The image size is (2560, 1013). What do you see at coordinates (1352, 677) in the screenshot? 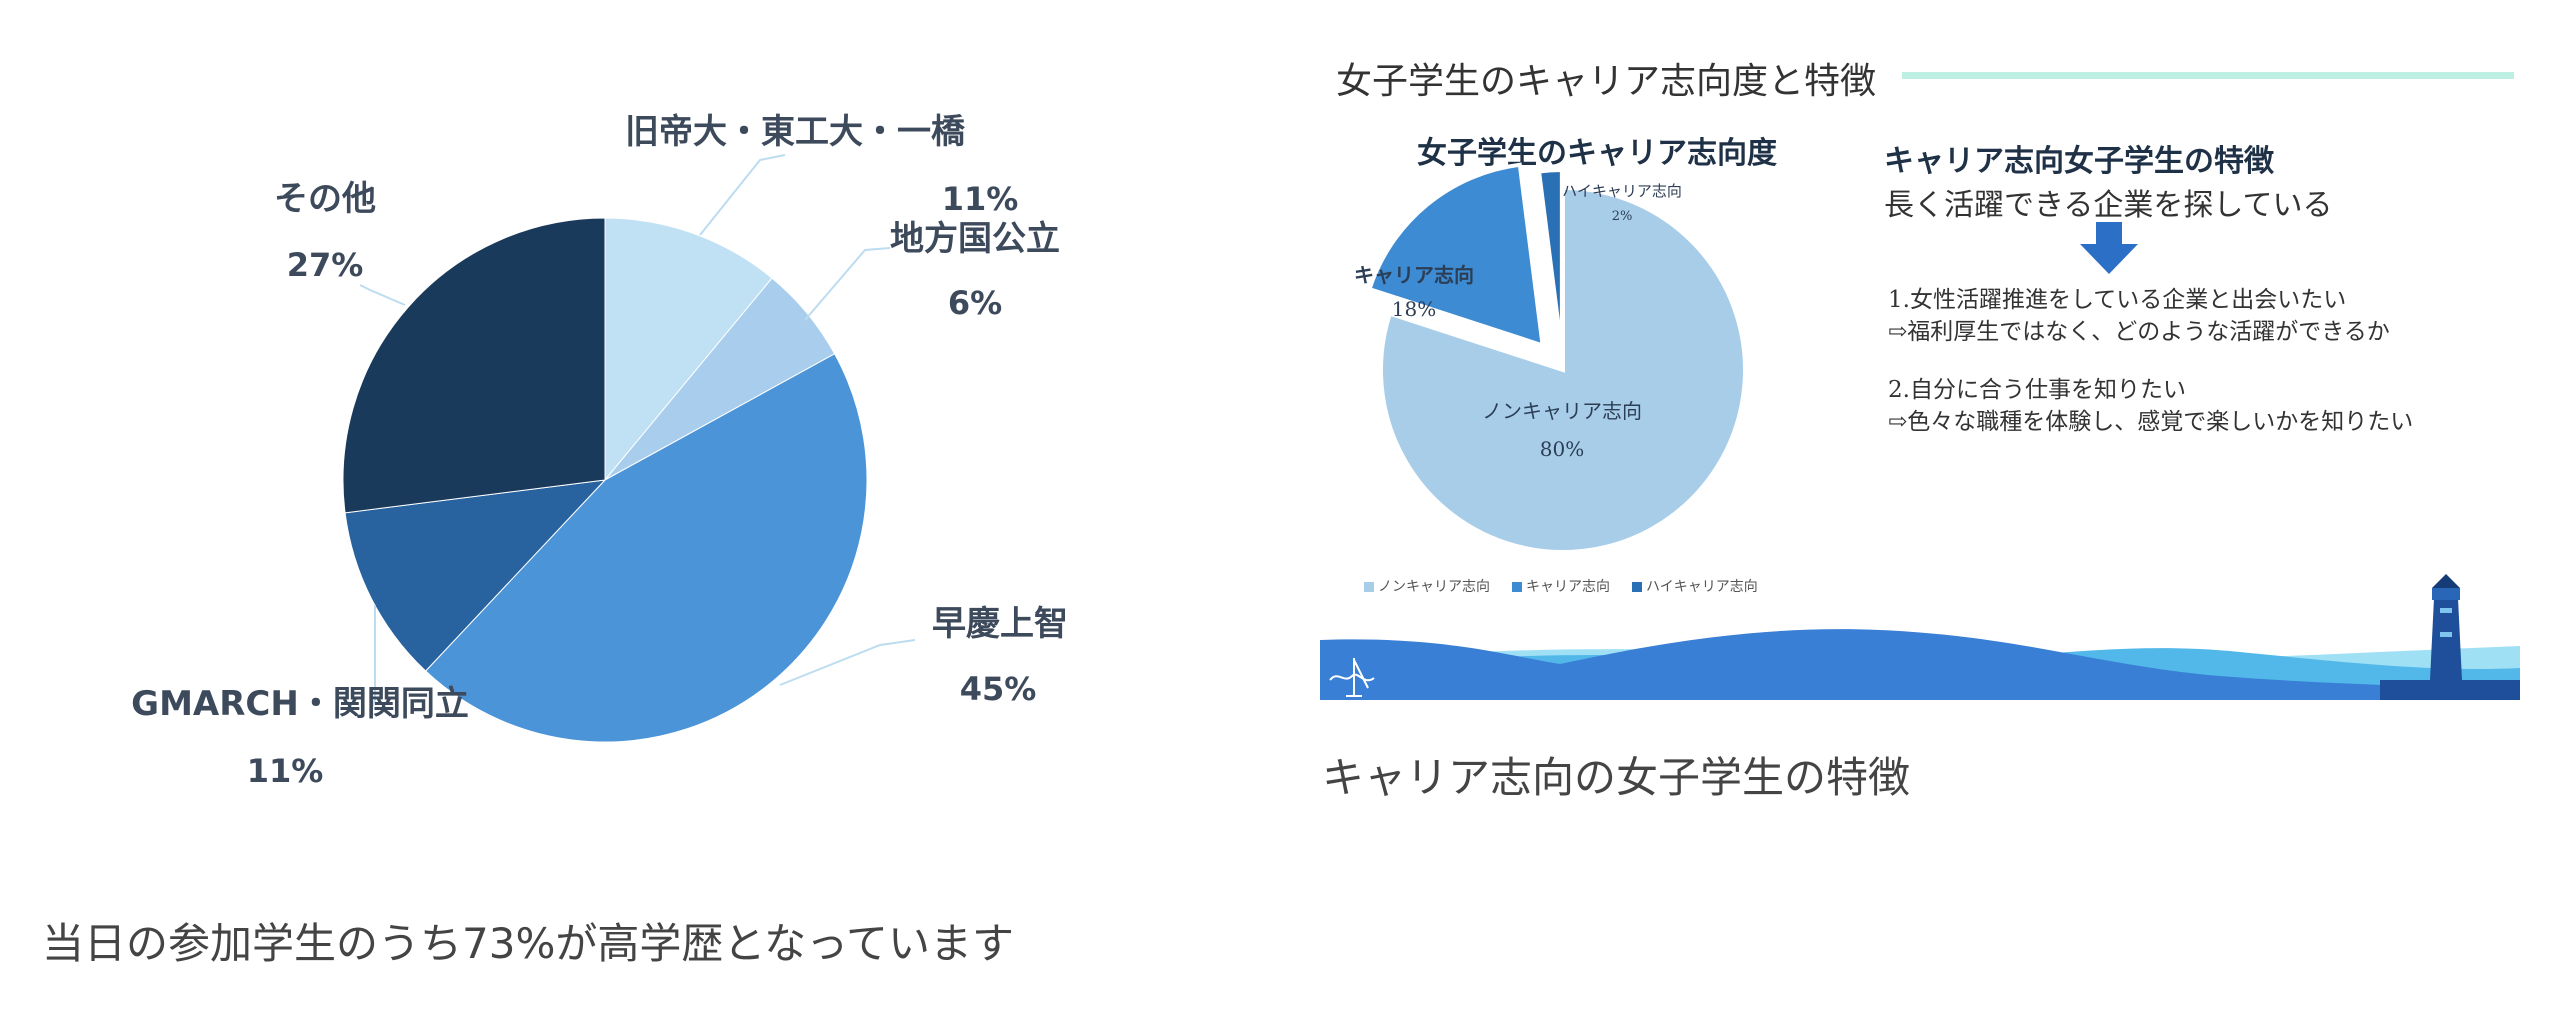
I see `signature-icon` at bounding box center [1352, 677].